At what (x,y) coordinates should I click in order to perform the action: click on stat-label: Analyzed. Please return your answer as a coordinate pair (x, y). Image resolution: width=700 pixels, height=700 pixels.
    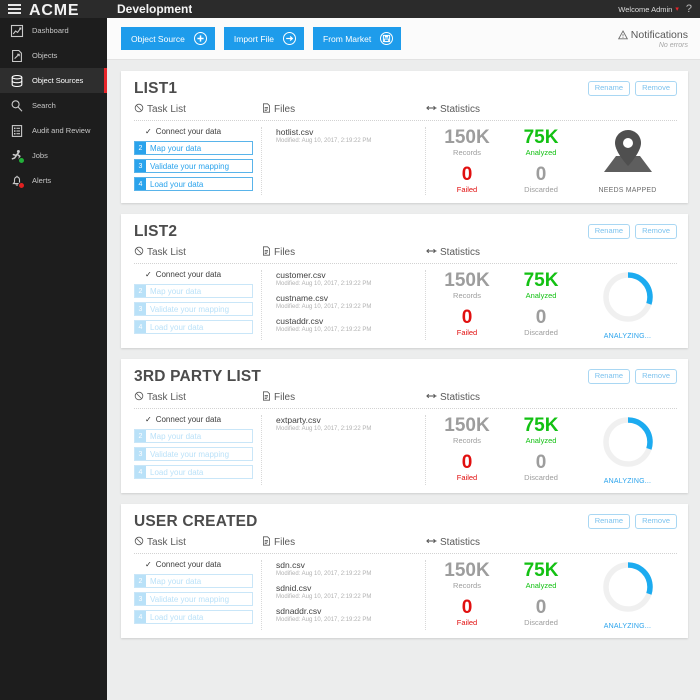
    Looking at the image, I should click on (541, 295).